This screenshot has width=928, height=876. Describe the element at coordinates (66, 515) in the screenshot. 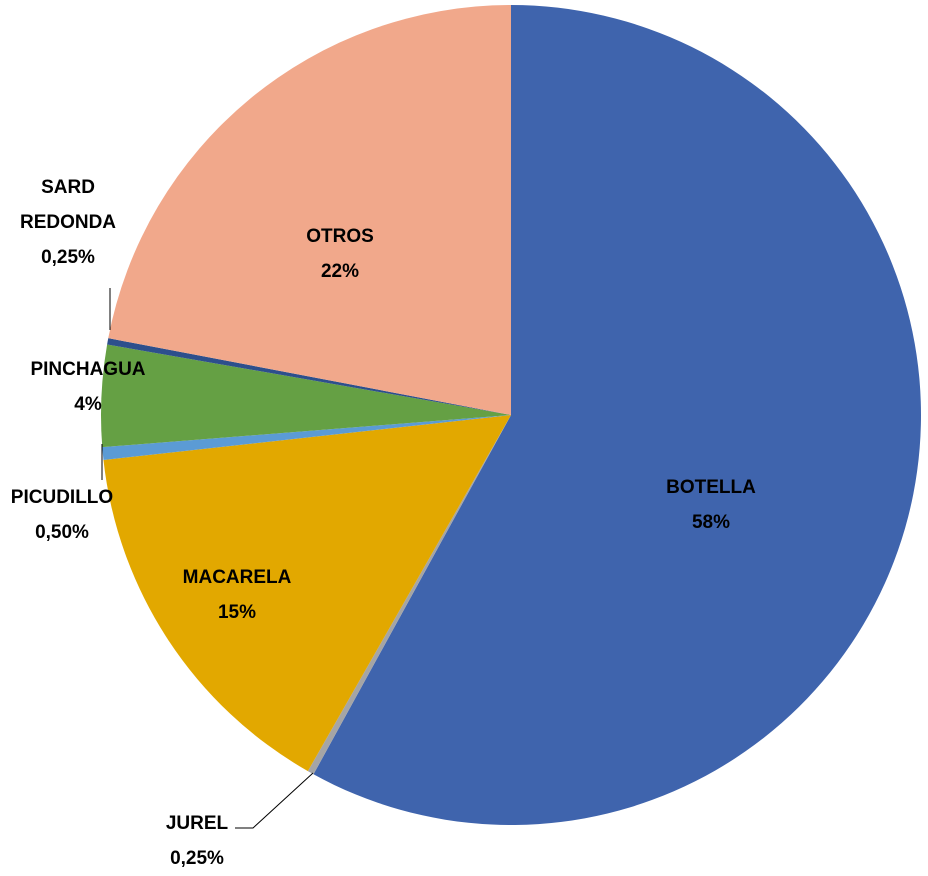

I see `data-label: PICUDILLO 0,50%` at that location.